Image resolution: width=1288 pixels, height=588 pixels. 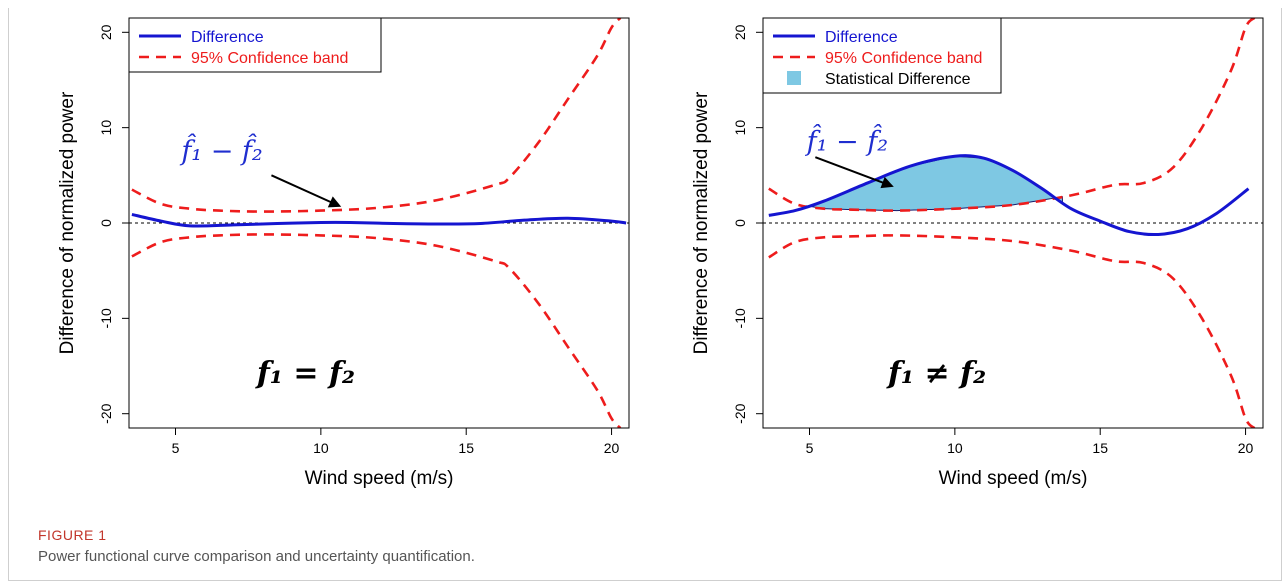 I want to click on legend-swatch-fill, so click(x=794, y=78).